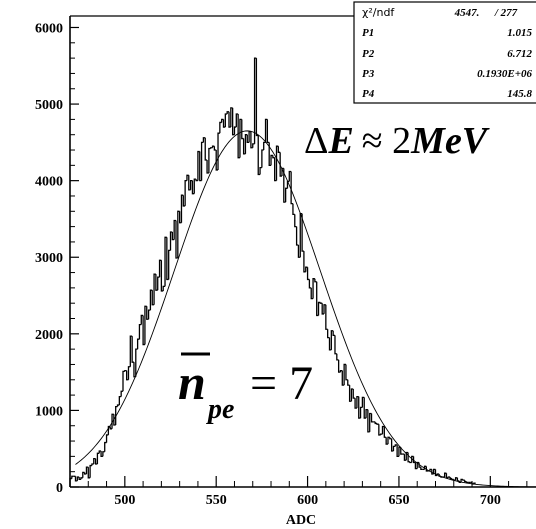 The height and width of the screenshot is (529, 536). I want to click on x-tick-label: 700, so click(490, 500).